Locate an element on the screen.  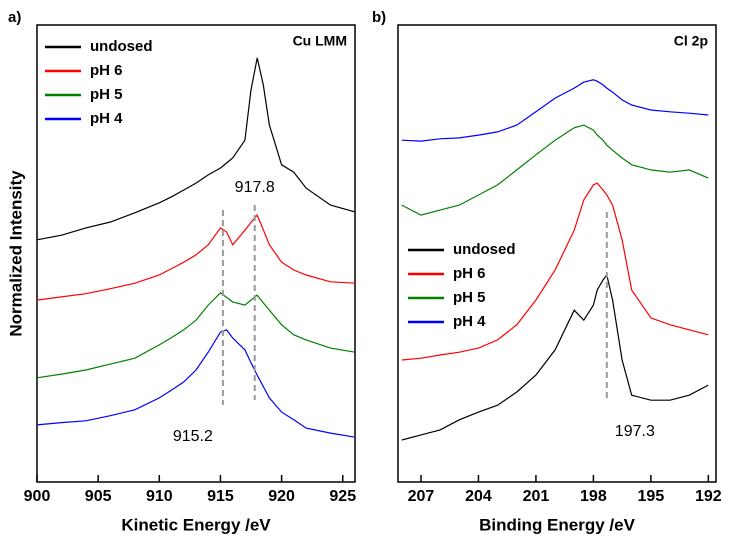
x-tick-label: 910 is located at coordinates (159, 496).